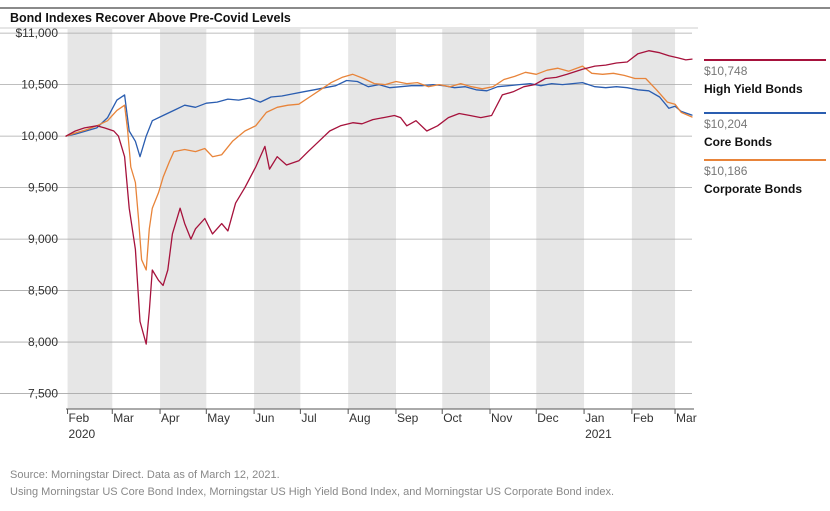  Describe the element at coordinates (39, 136) in the screenshot. I see `y-tick-label: 10,000` at that location.